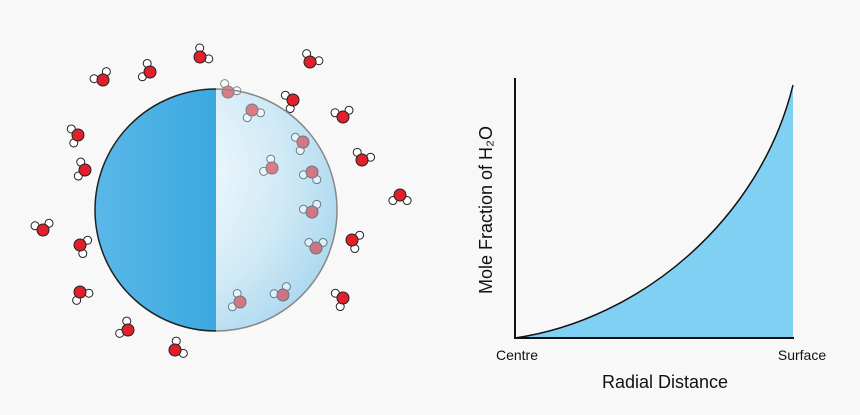 The width and height of the screenshot is (860, 415). Describe the element at coordinates (274, 195) in the screenshot. I see `inner-molecules` at that location.